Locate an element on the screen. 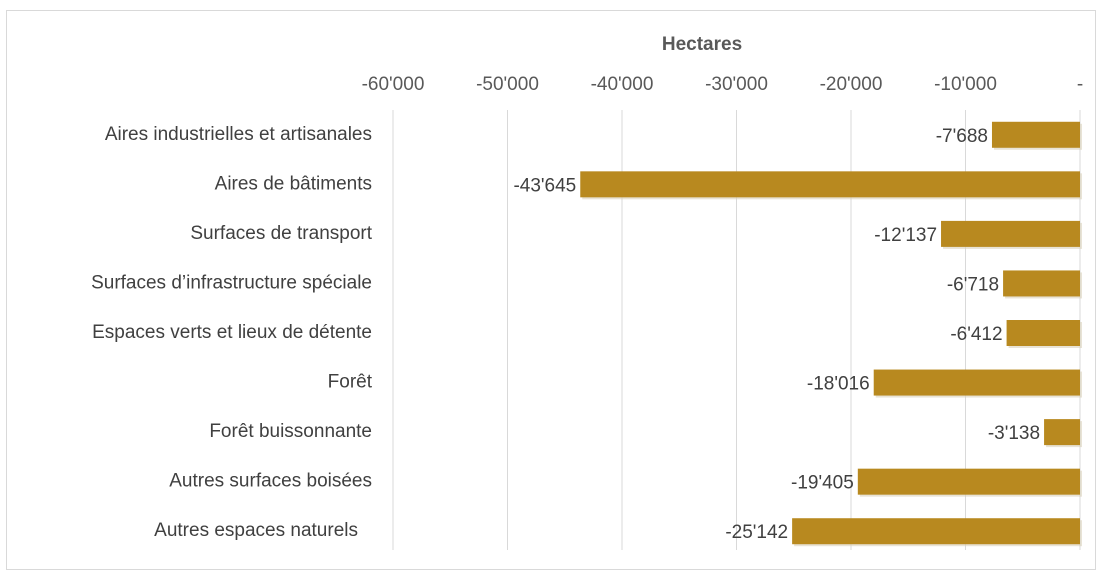 This screenshot has width=1102, height=576. value-label: -18'016 is located at coordinates (838, 384).